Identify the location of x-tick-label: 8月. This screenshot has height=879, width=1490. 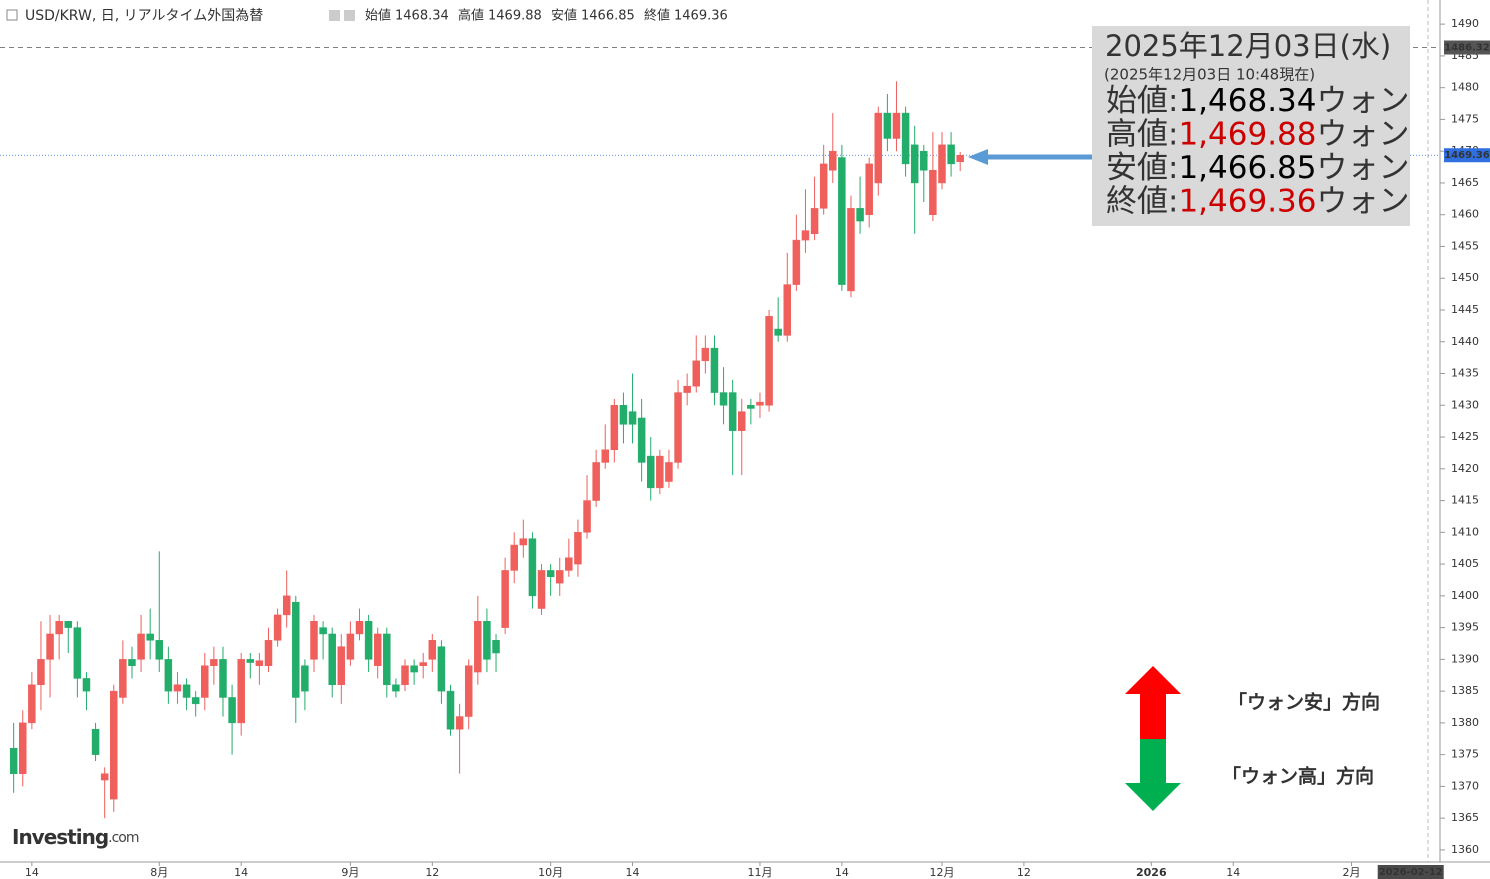
(159, 872).